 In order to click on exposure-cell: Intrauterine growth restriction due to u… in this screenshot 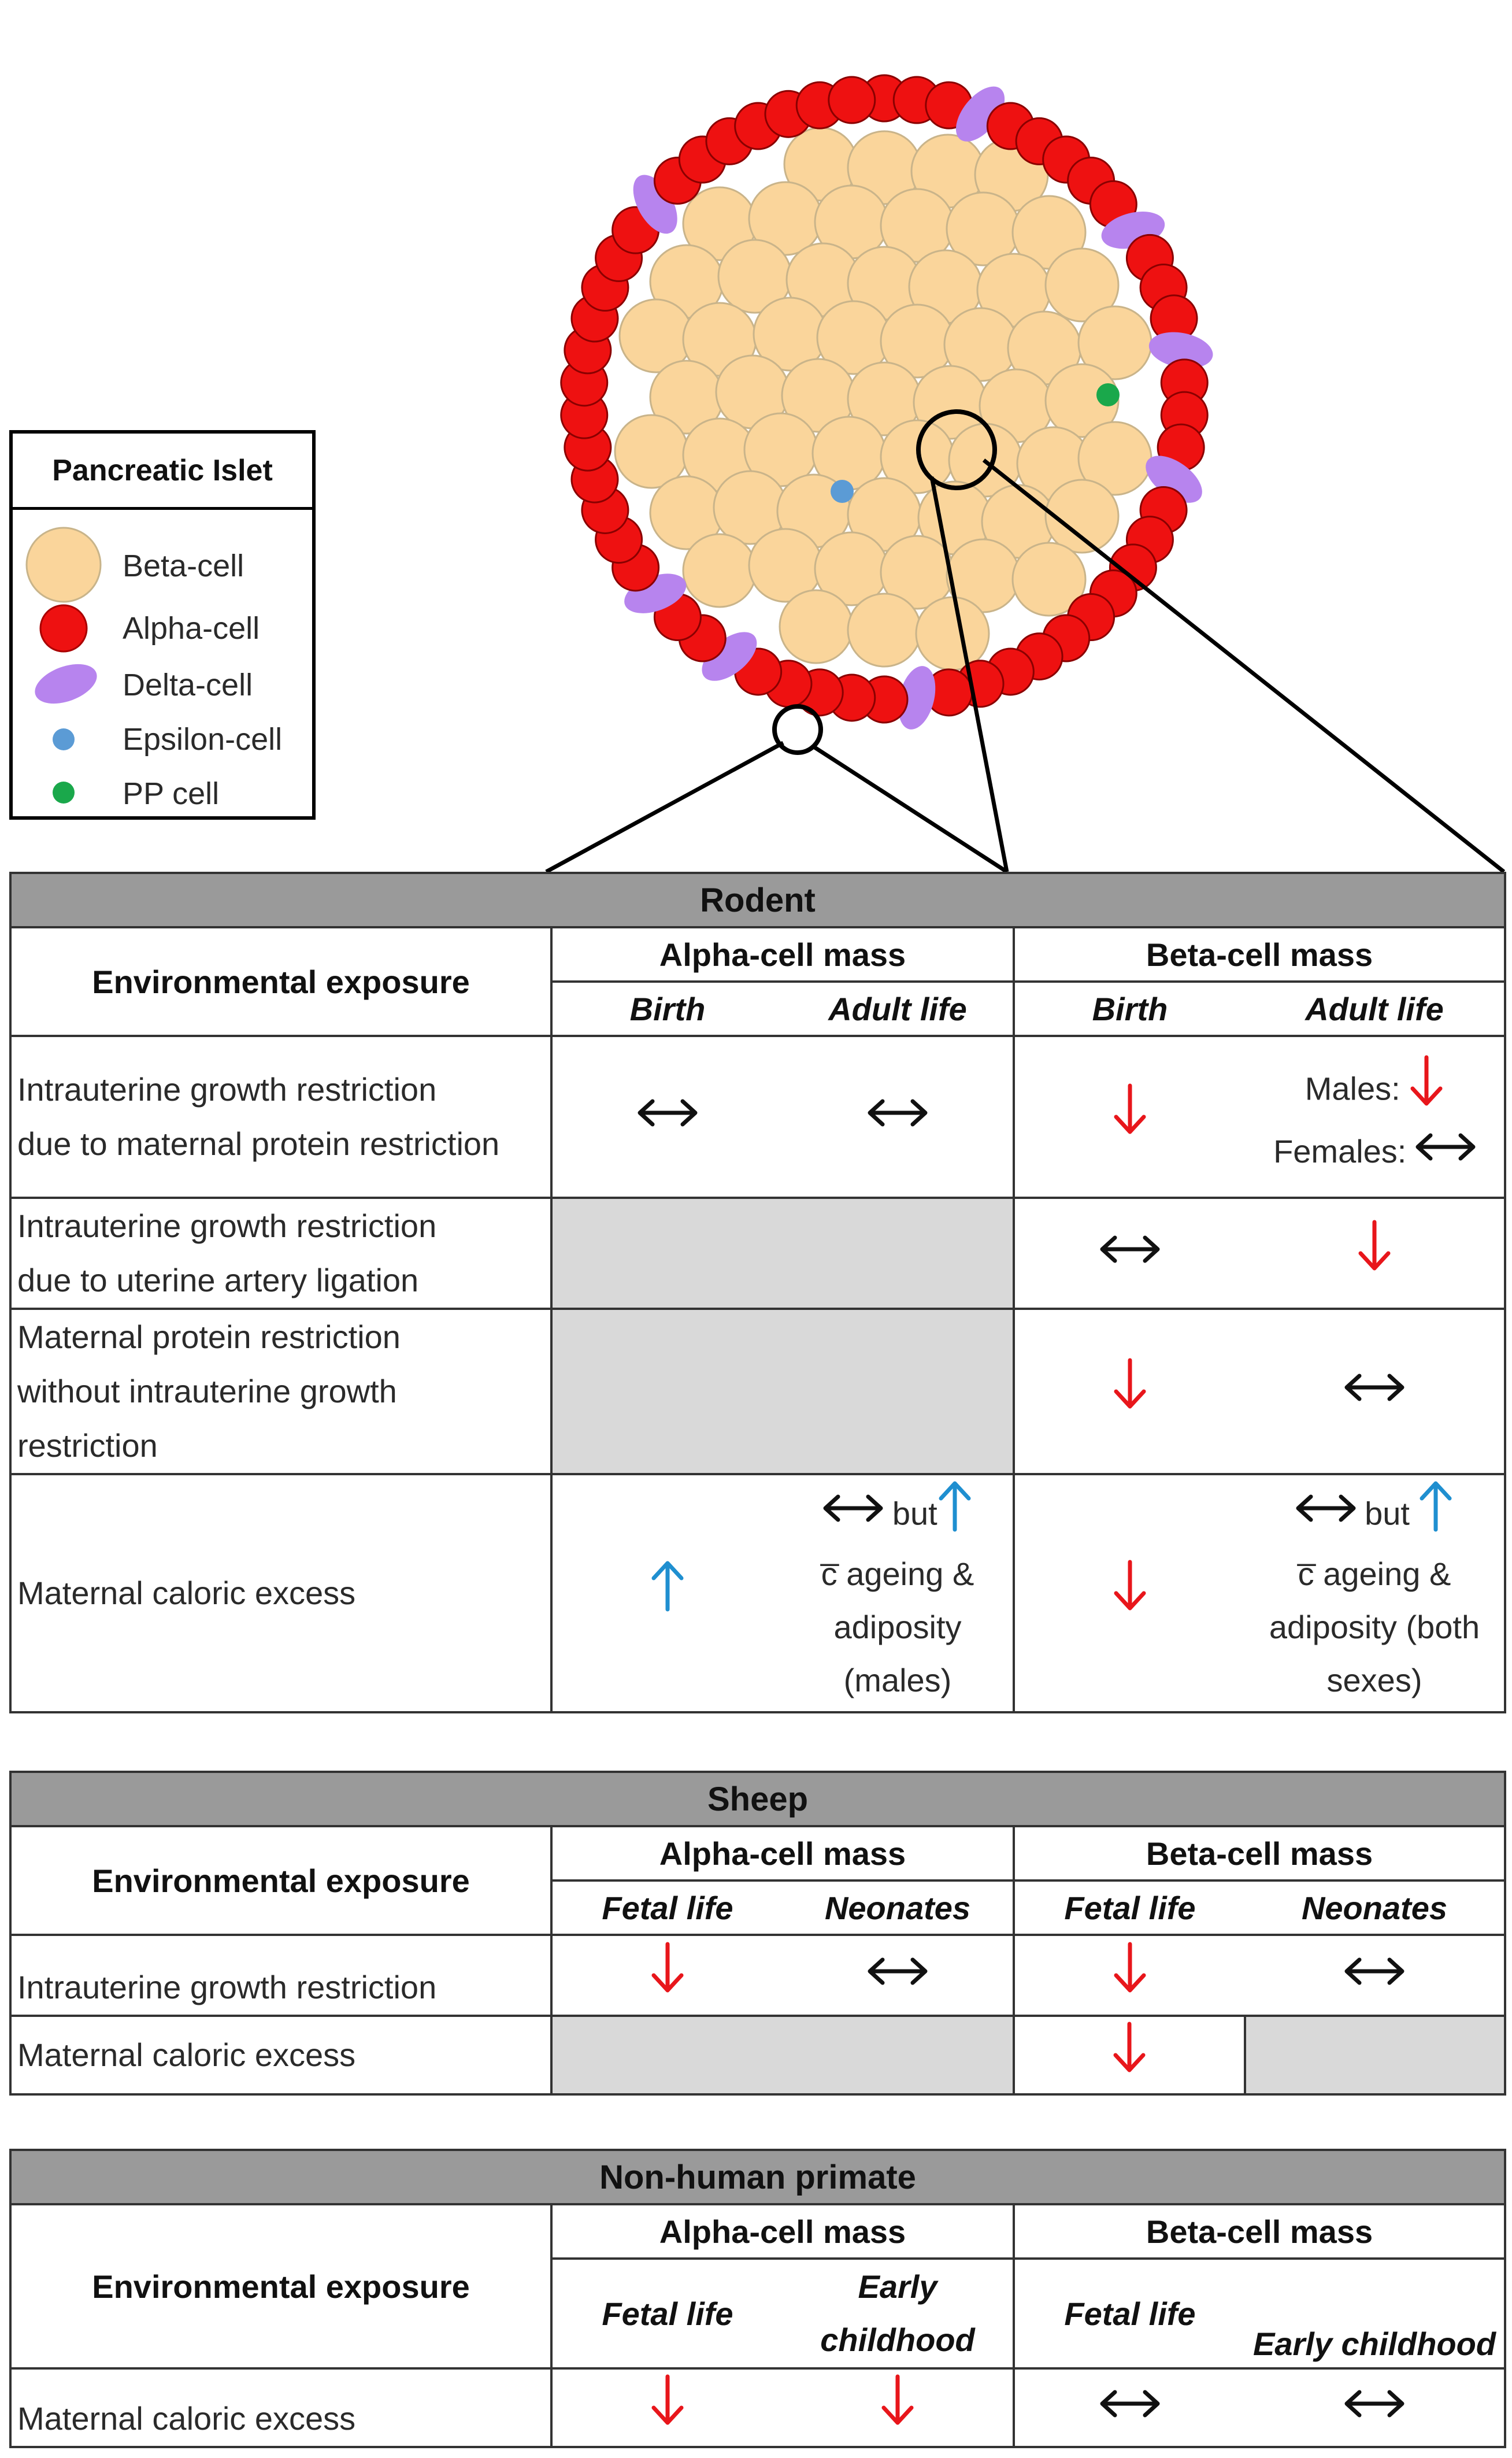, I will do `click(281, 1253)`.